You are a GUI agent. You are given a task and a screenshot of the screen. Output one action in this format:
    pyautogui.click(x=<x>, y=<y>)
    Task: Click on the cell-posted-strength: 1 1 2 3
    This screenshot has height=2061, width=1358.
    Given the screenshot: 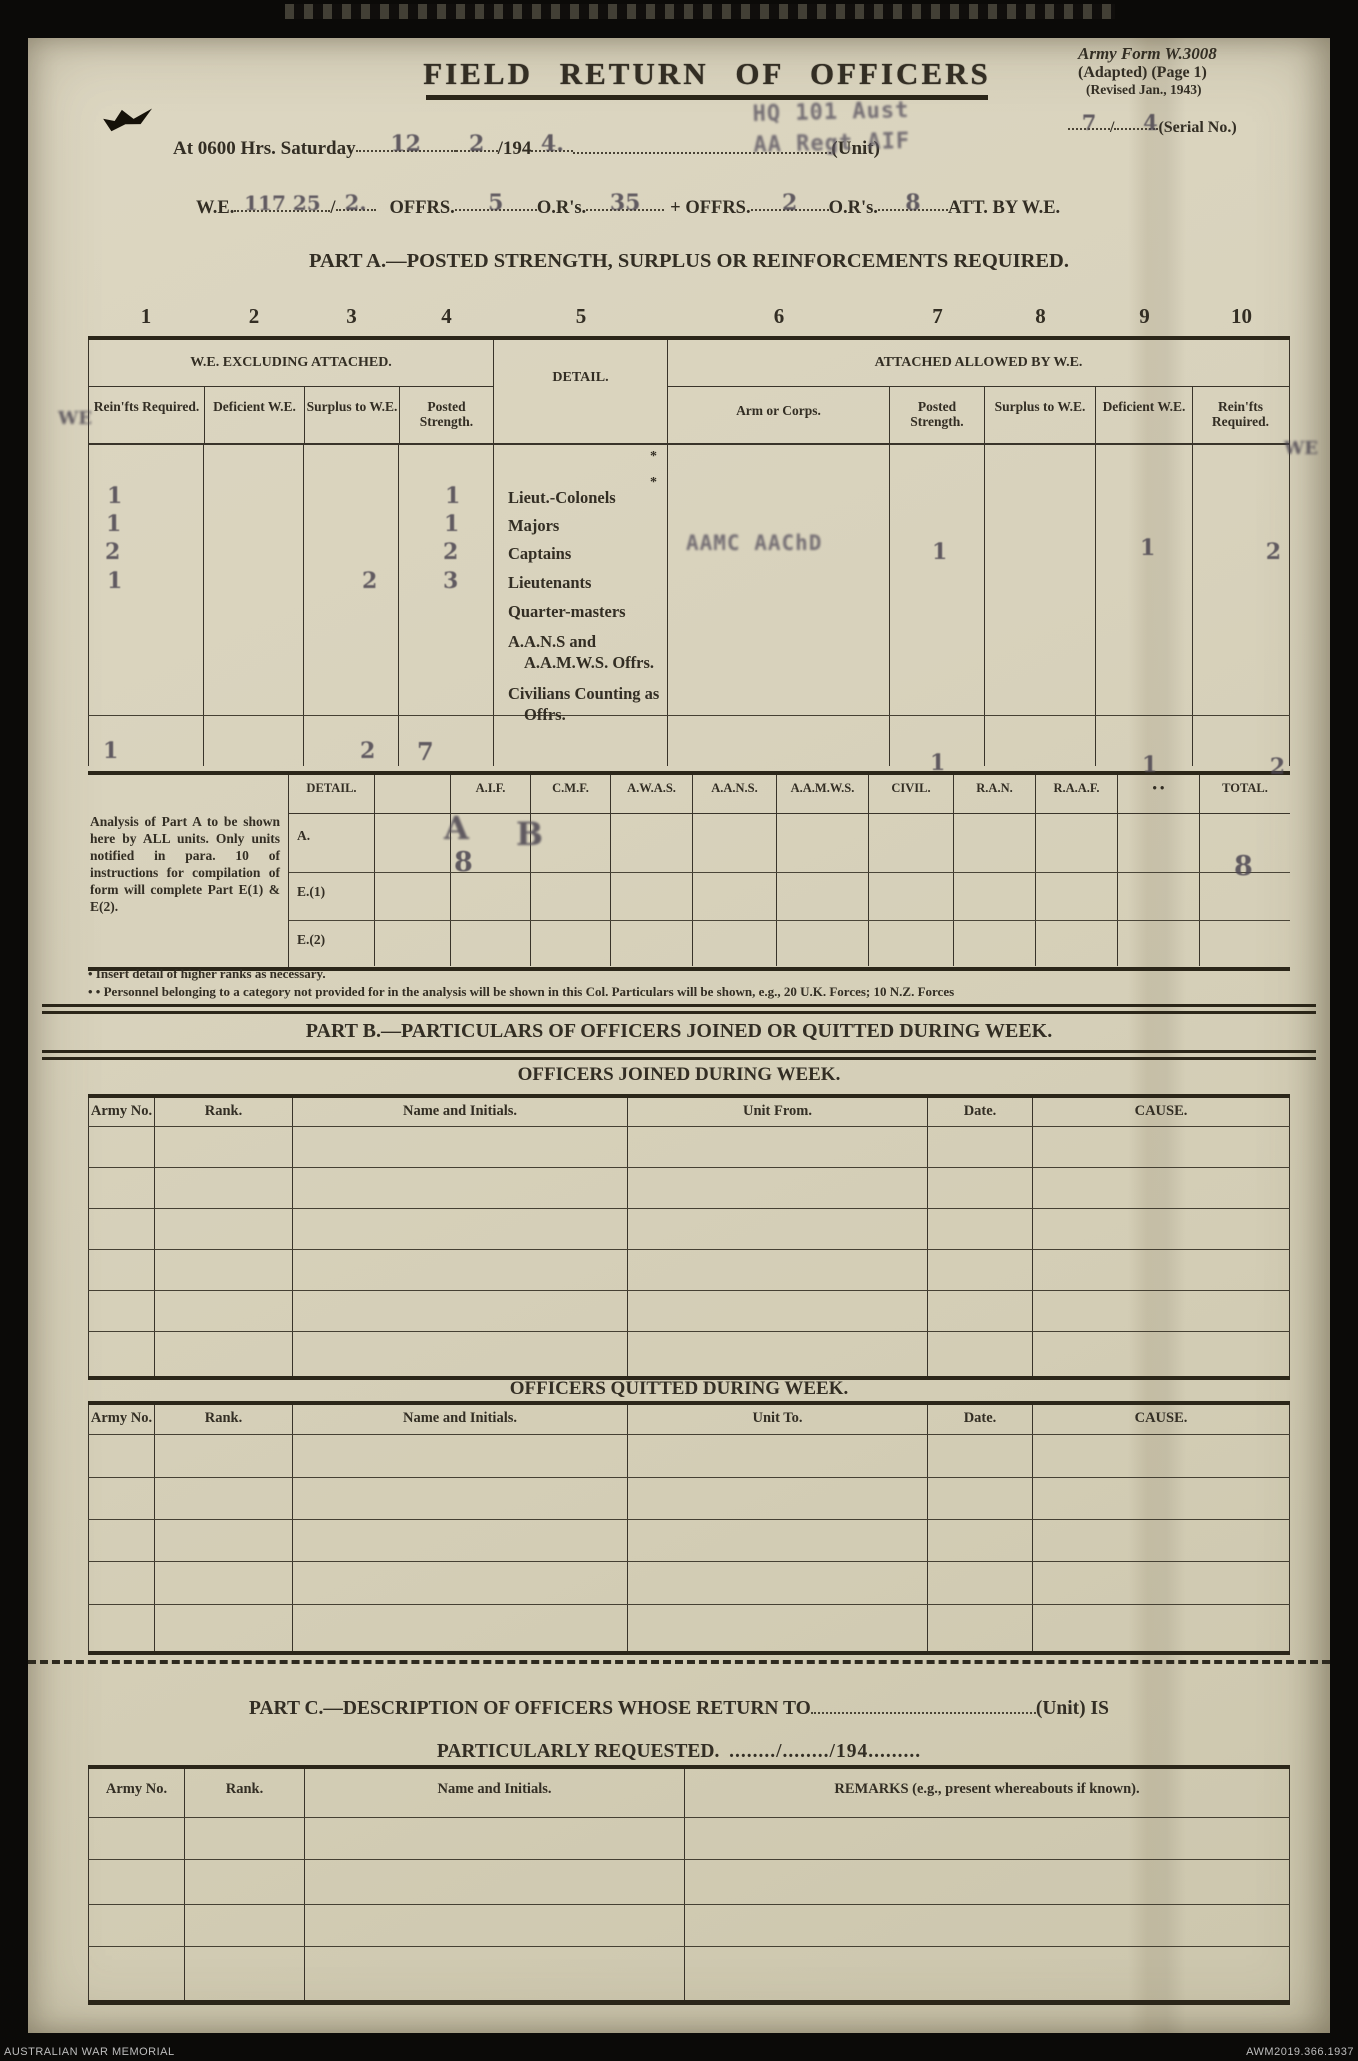 What is the action you would take?
    pyautogui.click(x=446, y=579)
    